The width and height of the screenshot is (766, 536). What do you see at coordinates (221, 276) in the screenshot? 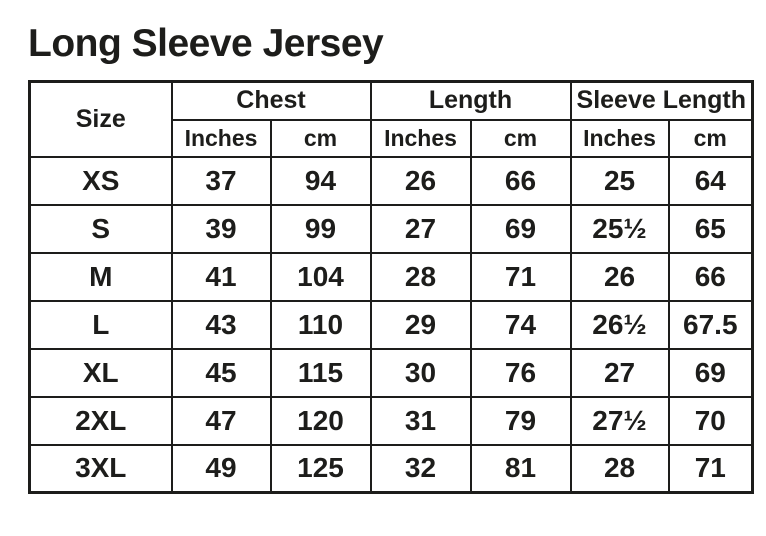
I see `chest-inches-cell: 41` at bounding box center [221, 276].